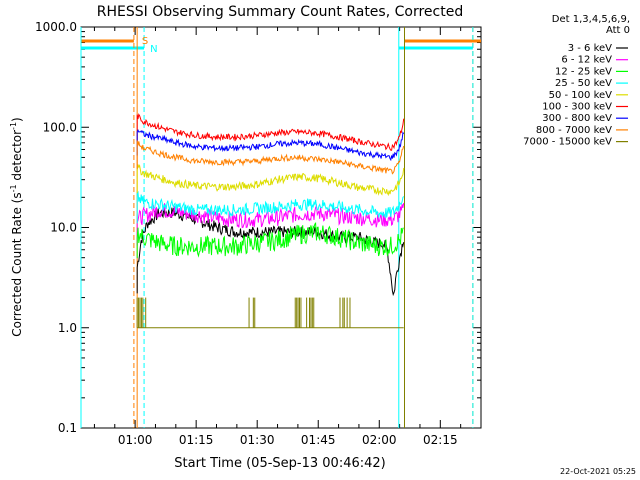 The image size is (640, 480). Describe the element at coordinates (567, 142) in the screenshot. I see `legend-entry-label: 7000 - 15000 keV` at that location.